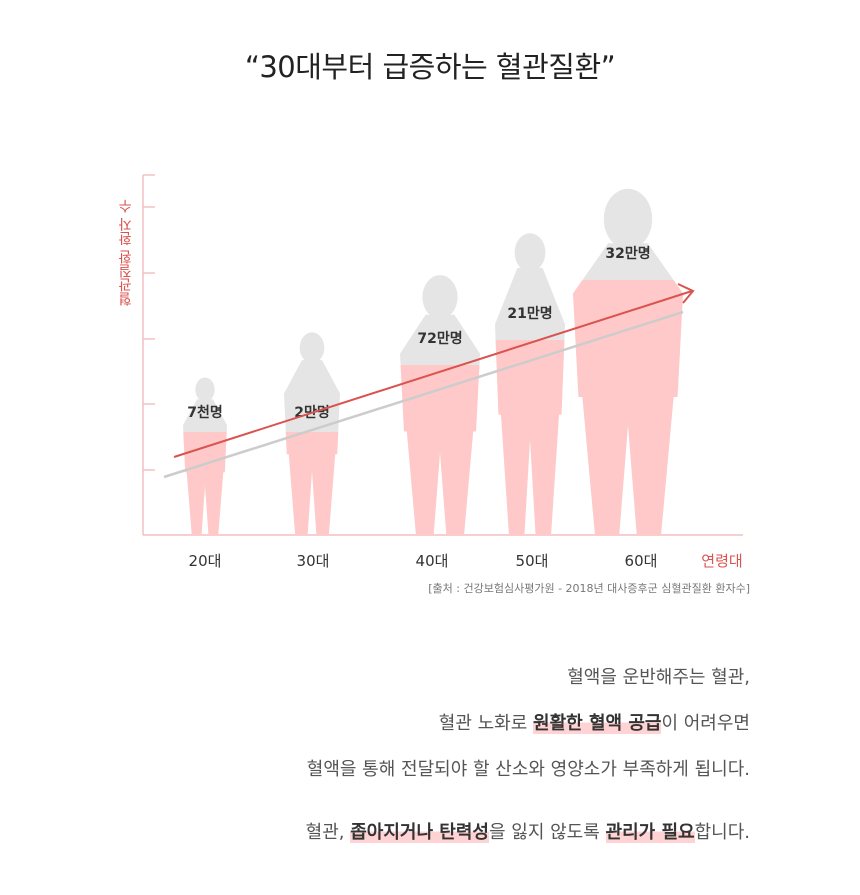 This screenshot has height=895, width=860. Describe the element at coordinates (641, 561) in the screenshot. I see `x-tick-label: 60대` at that location.